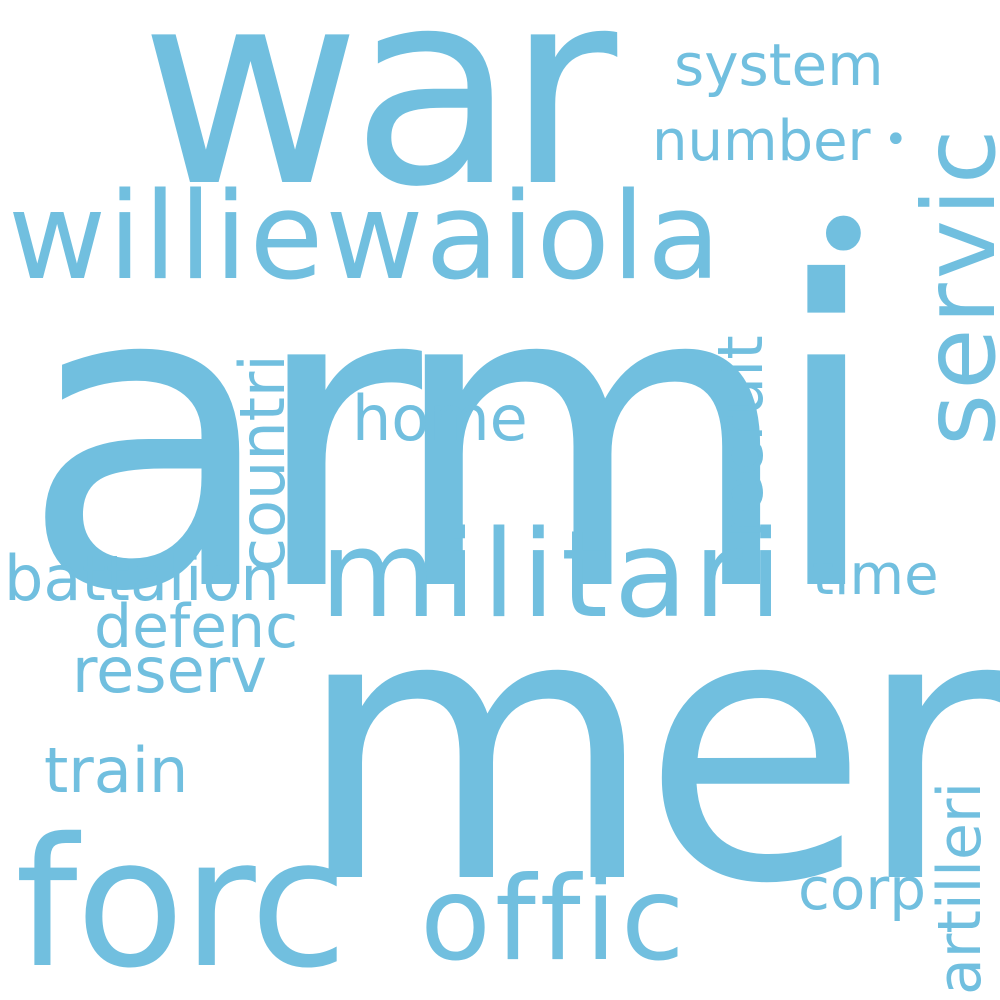 This screenshot has height=1000, width=1000. What do you see at coordinates (196, 627) in the screenshot?
I see `word-defenc: defenc` at bounding box center [196, 627].